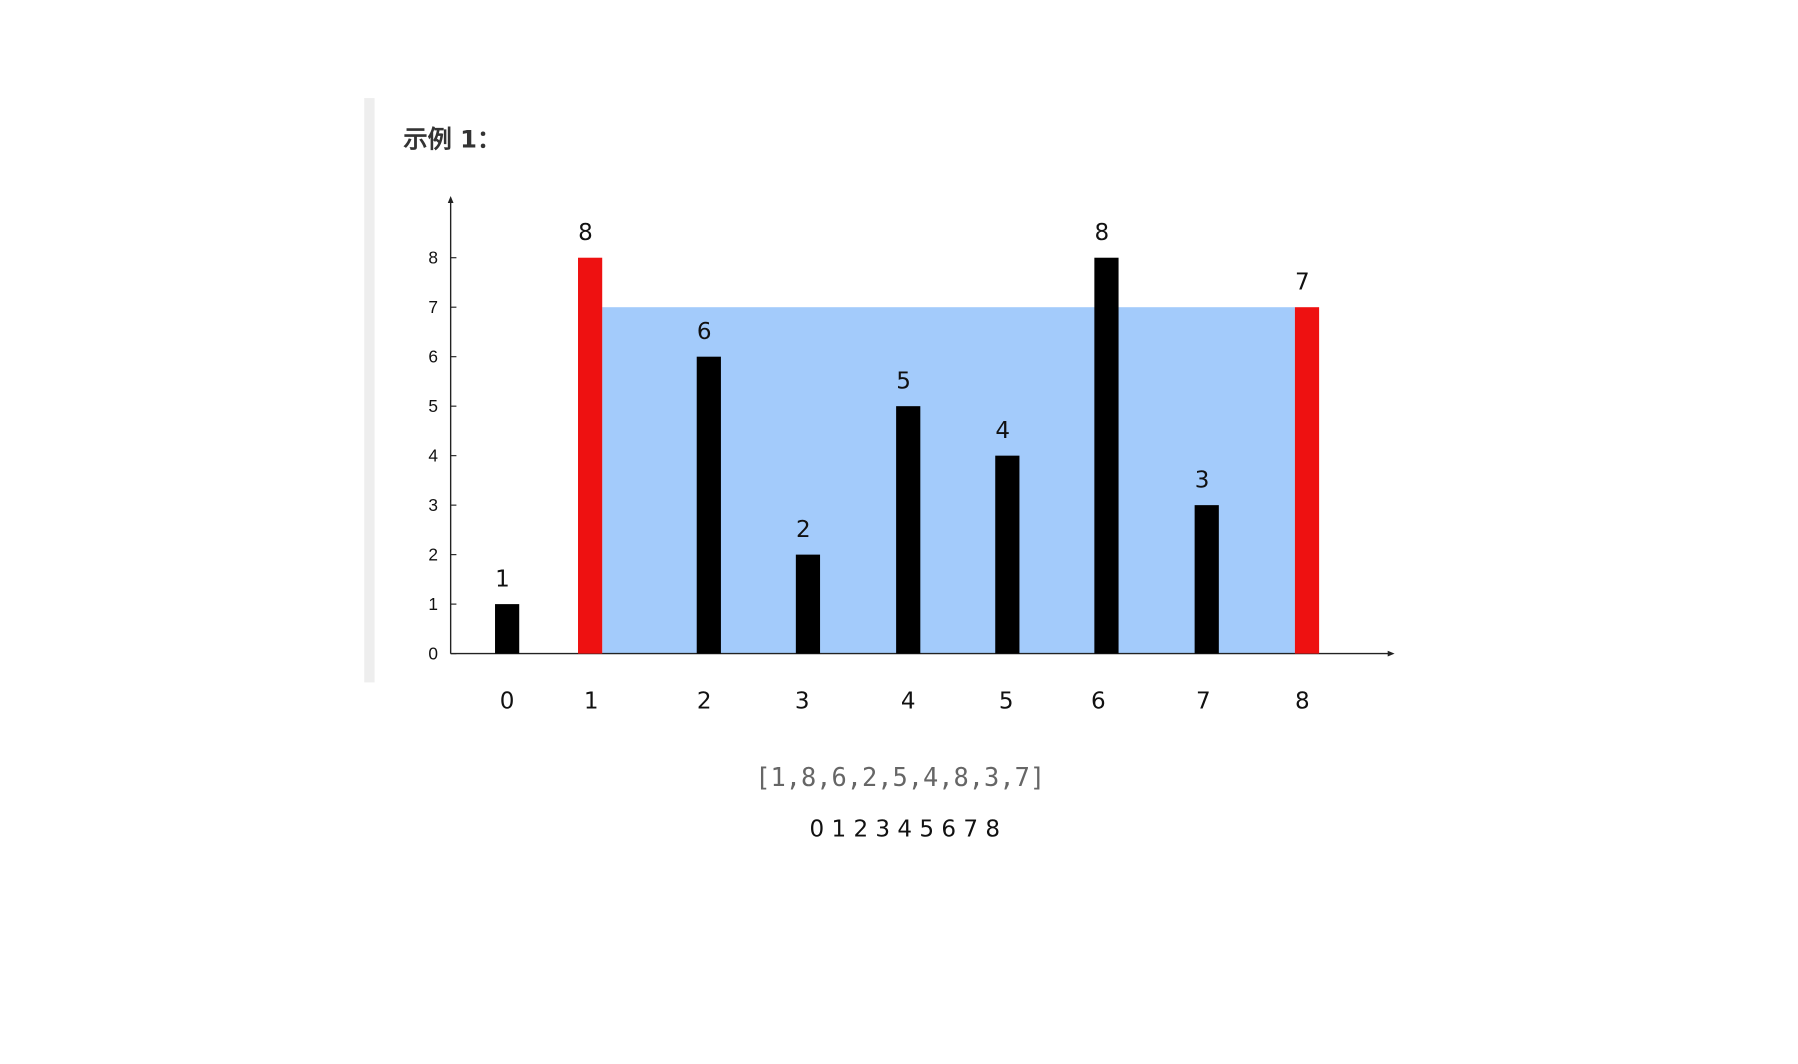  Describe the element at coordinates (433, 455) in the screenshot. I see `y-tick-label: 4` at that location.